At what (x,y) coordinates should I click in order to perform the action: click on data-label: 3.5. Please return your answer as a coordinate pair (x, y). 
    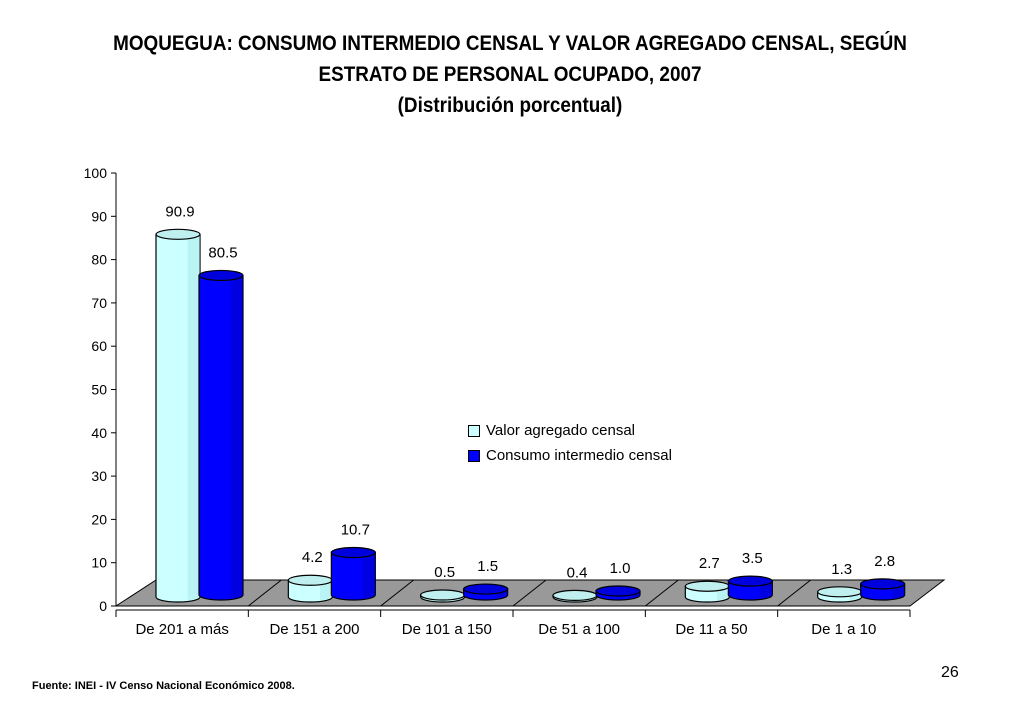
    Looking at the image, I should click on (752, 558).